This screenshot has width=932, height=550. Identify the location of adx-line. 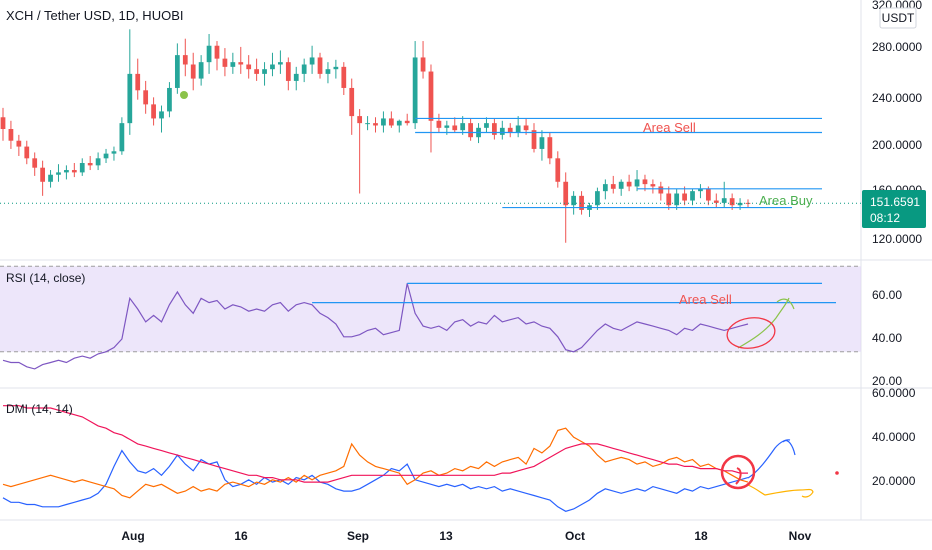
(375, 444).